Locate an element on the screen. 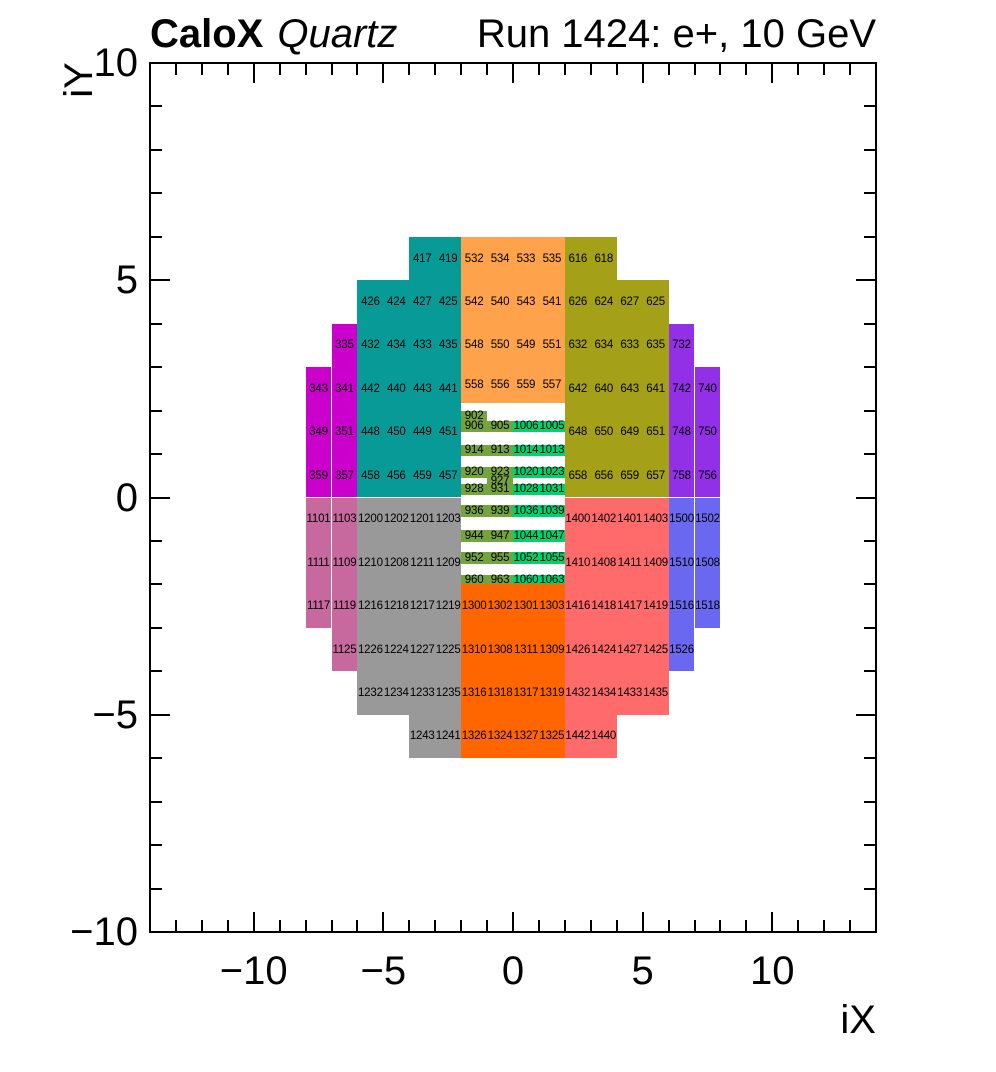 The width and height of the screenshot is (996, 1072). grid-cell-1020: 1020 is located at coordinates (526, 472).